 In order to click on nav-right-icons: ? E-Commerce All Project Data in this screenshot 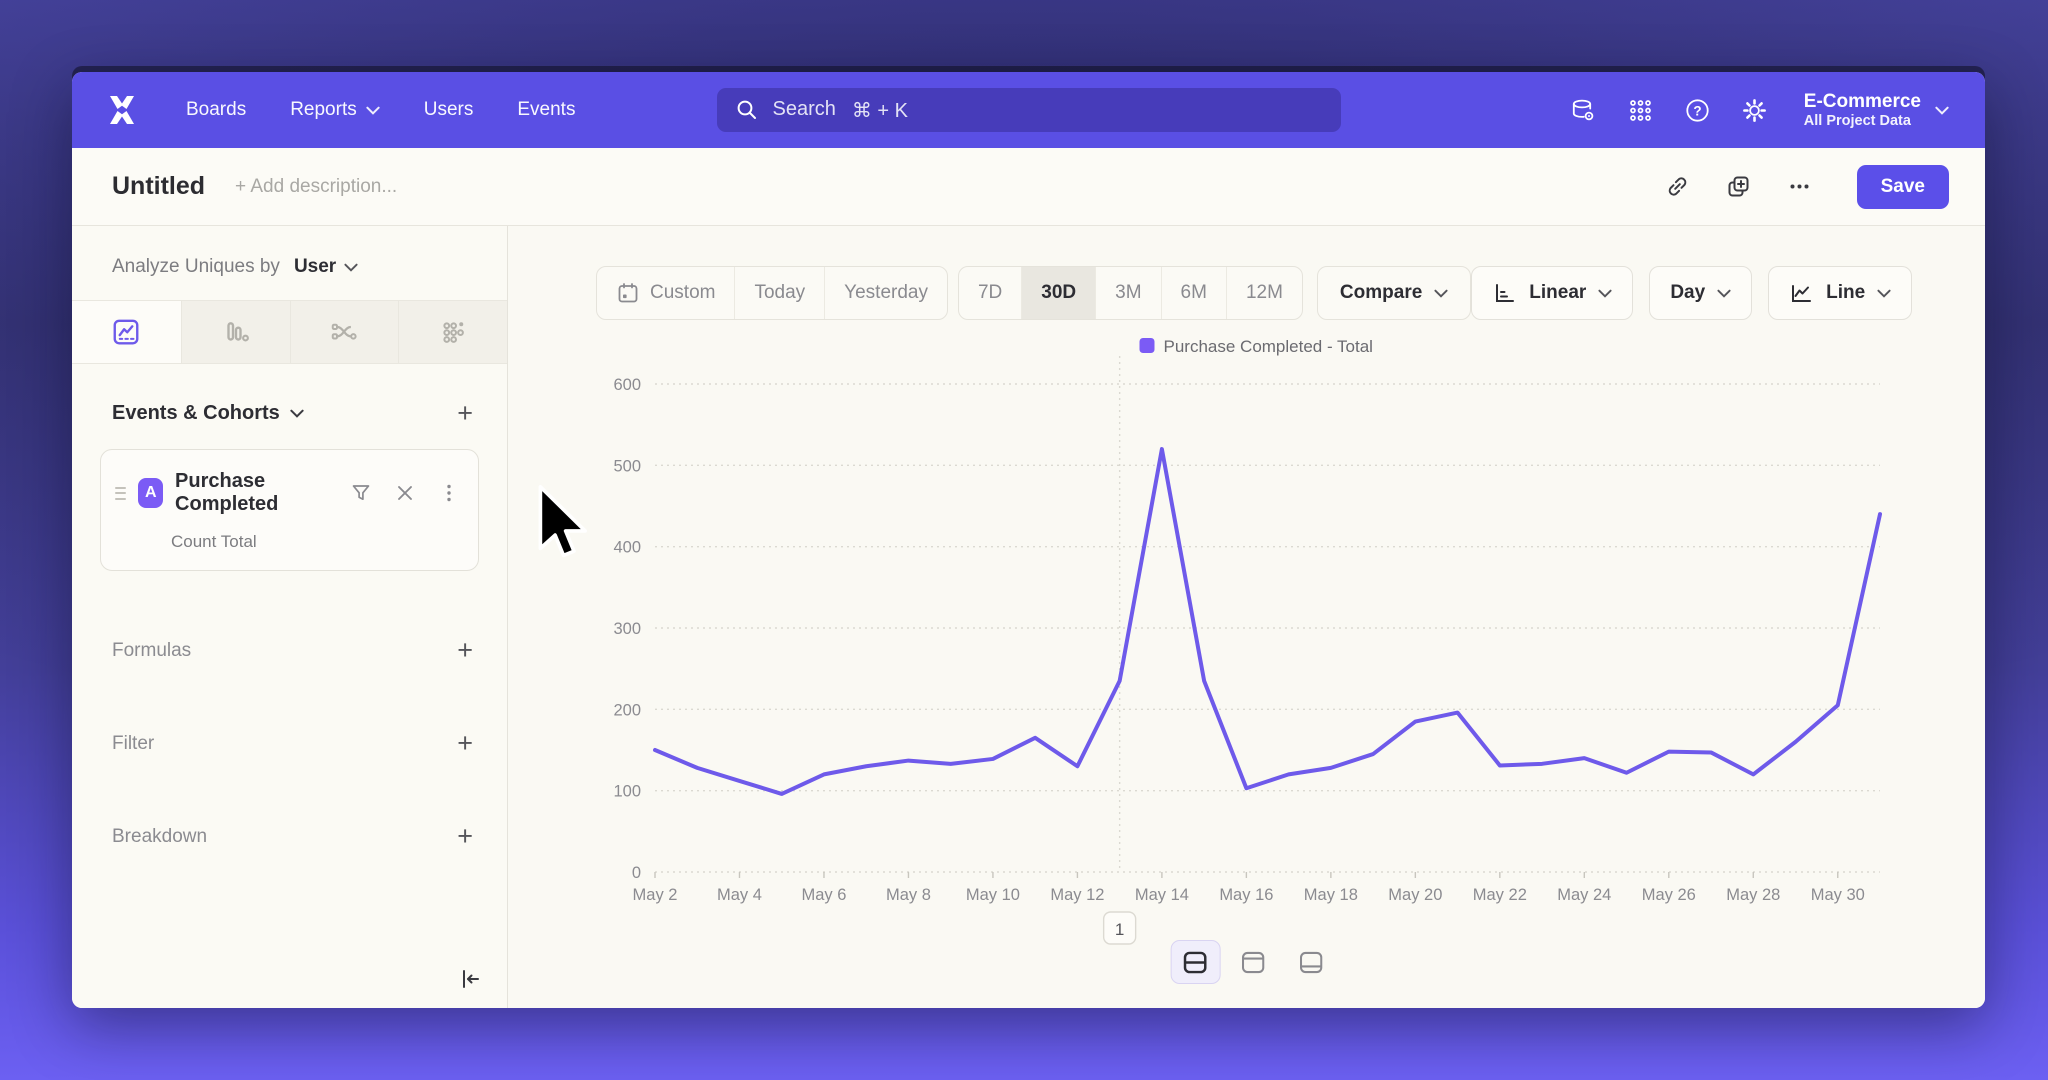, I will do `click(1759, 110)`.